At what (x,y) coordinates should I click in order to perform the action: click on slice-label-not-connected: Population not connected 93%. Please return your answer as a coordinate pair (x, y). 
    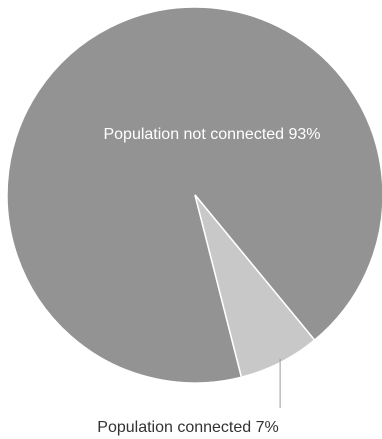
    Looking at the image, I should click on (211, 134).